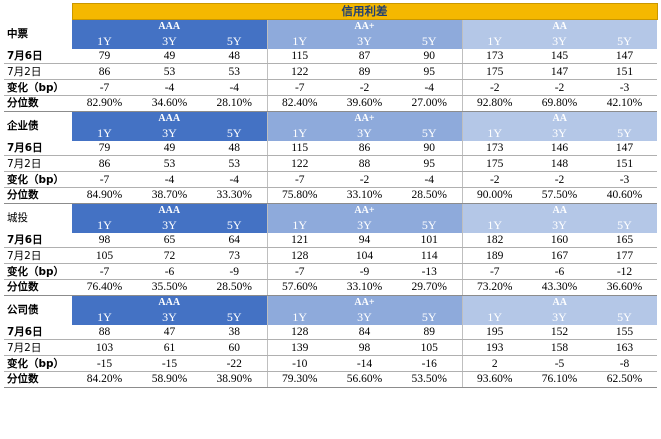 The width and height of the screenshot is (661, 439). What do you see at coordinates (38, 332) in the screenshot?
I see `row-label: 7月6日` at bounding box center [38, 332].